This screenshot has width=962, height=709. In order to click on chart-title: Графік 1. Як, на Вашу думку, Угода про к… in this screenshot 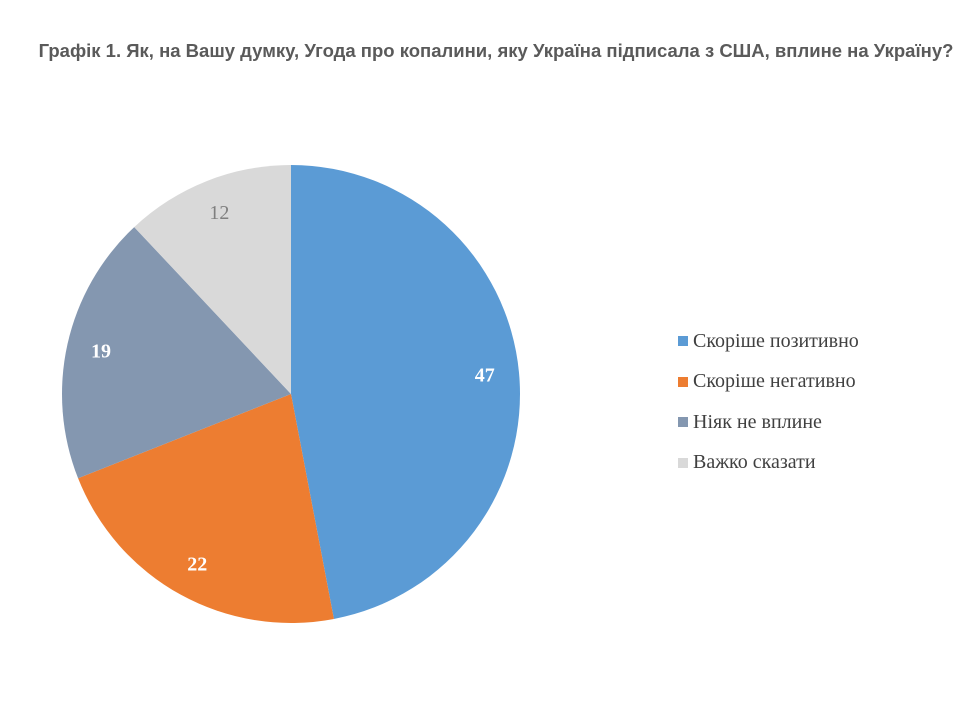, I will do `click(496, 50)`.